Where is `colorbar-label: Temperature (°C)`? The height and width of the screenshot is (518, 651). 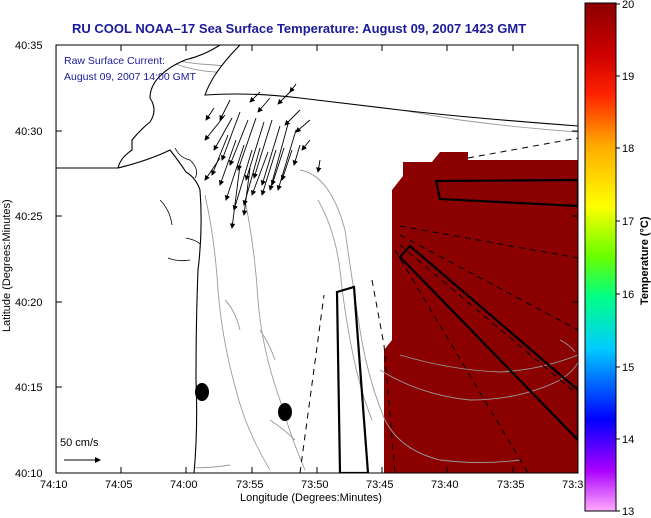
colorbar-label: Temperature (°C) is located at coordinates (645, 260).